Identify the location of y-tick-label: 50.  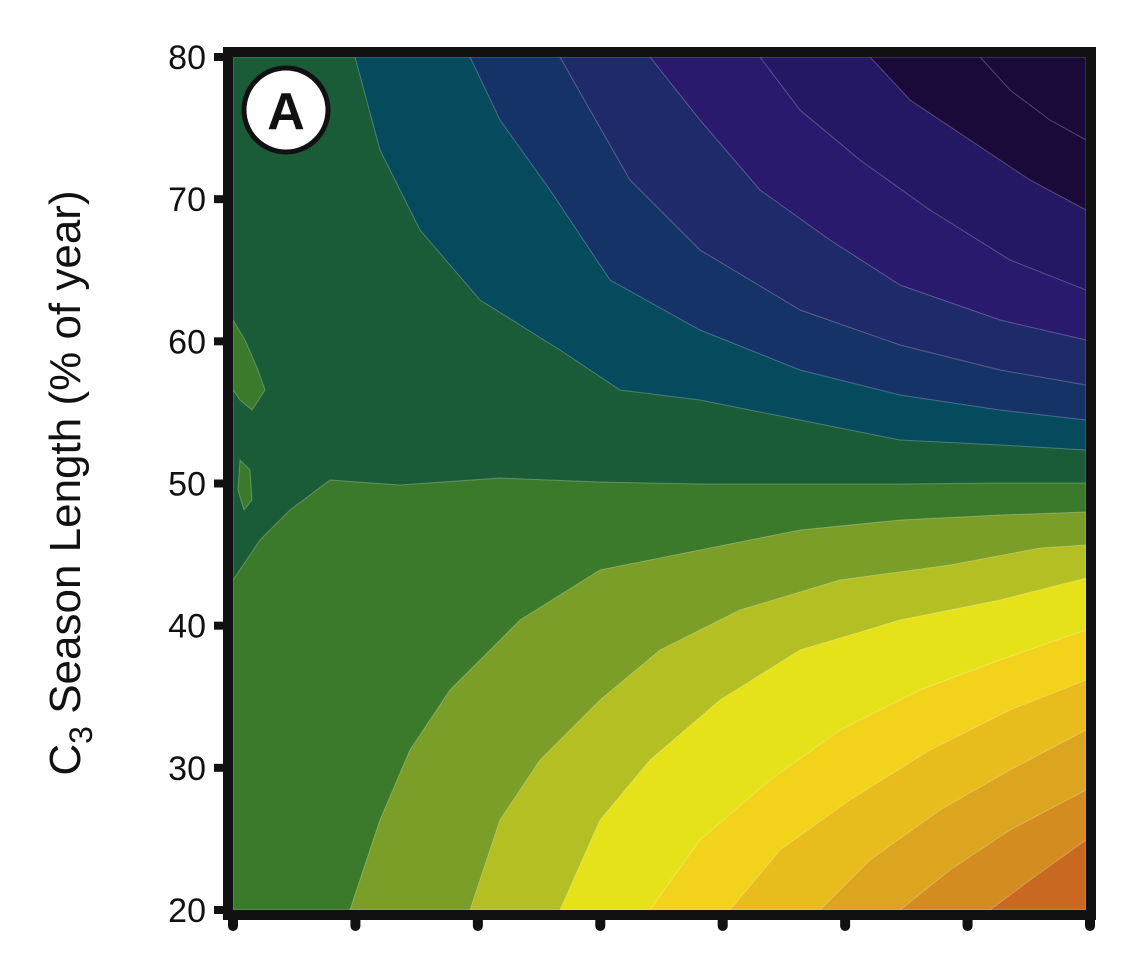
(187, 485).